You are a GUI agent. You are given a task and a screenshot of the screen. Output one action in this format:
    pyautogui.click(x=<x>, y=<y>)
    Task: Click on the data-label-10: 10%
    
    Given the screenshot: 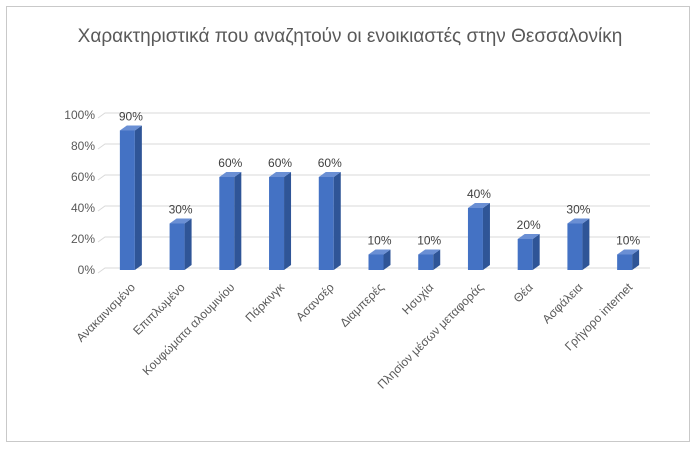 What is the action you would take?
    pyautogui.click(x=628, y=241)
    